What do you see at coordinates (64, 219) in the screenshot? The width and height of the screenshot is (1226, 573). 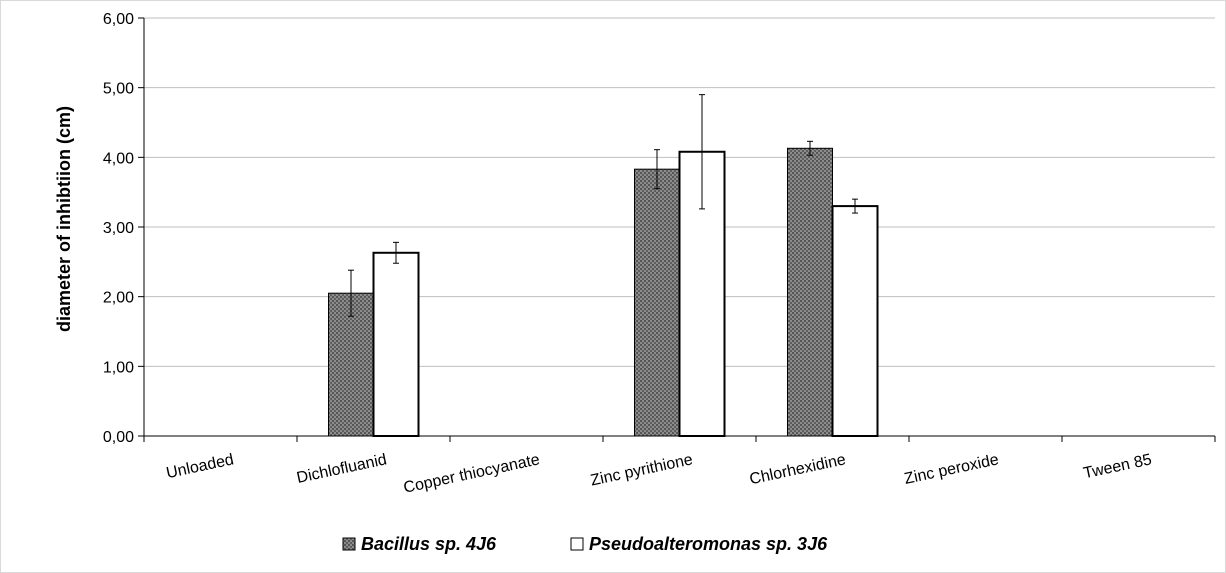 I see `y-axis-title: diameter of inhibtiion (cm)` at bounding box center [64, 219].